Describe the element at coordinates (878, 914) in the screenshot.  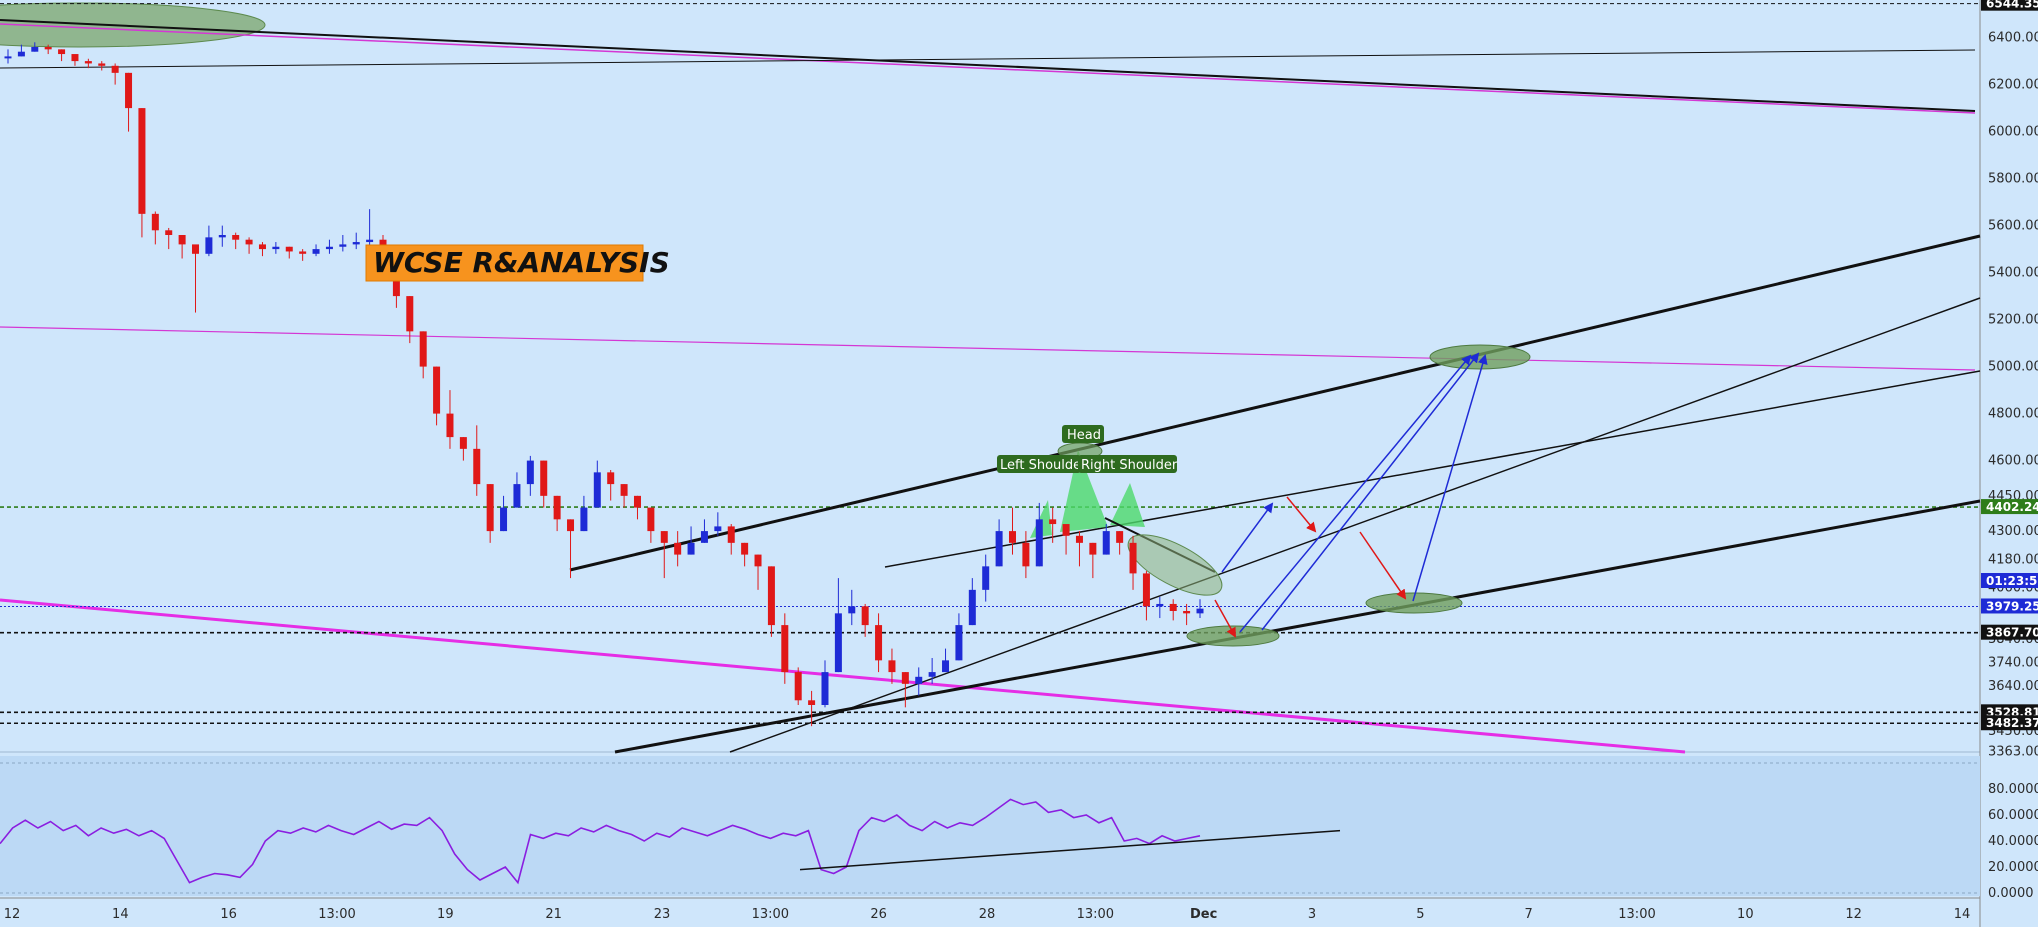
I see `time-tick-label: 26` at that location.